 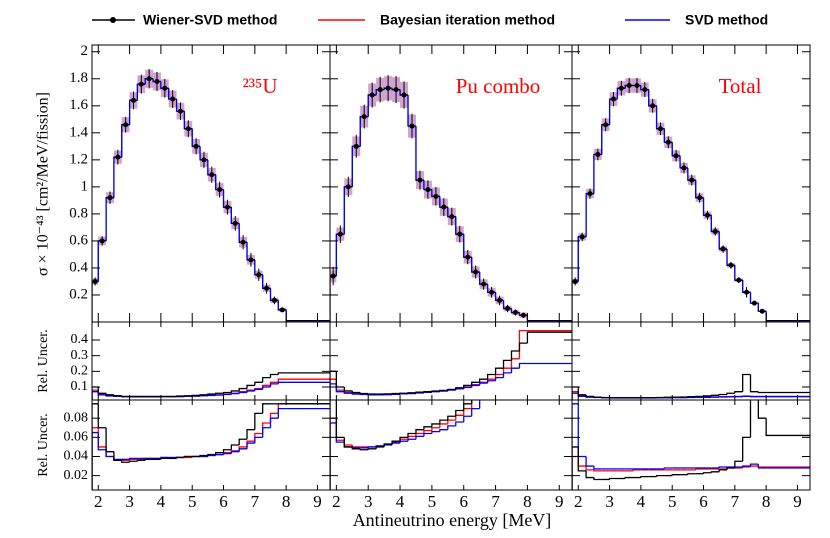 I want to click on panel-label: Pu combo, so click(x=498, y=86).